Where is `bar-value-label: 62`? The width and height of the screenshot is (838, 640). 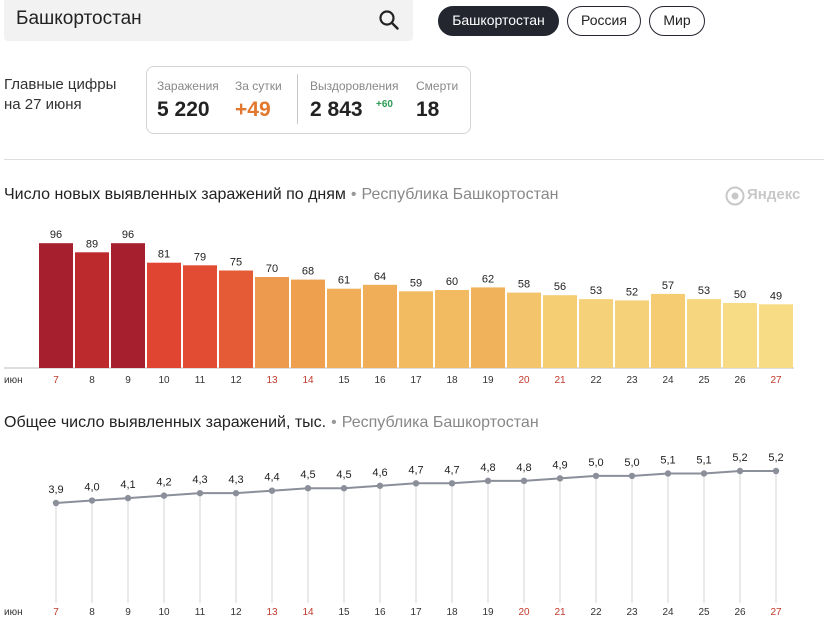
bar-value-label: 62 is located at coordinates (488, 279).